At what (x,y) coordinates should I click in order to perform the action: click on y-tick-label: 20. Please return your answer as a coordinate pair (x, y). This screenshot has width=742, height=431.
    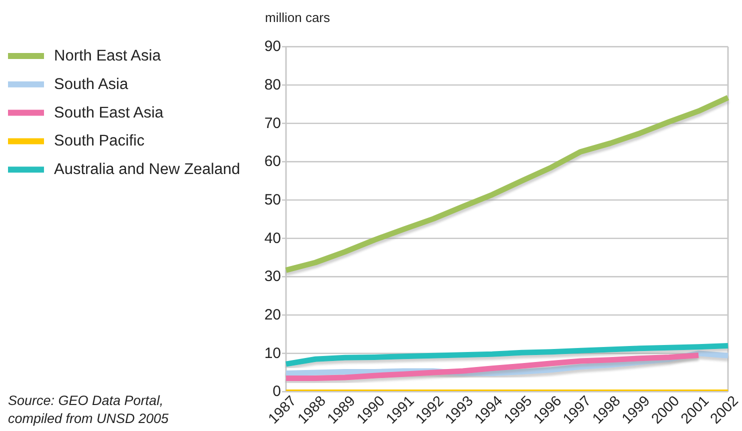
    Looking at the image, I should click on (272, 315).